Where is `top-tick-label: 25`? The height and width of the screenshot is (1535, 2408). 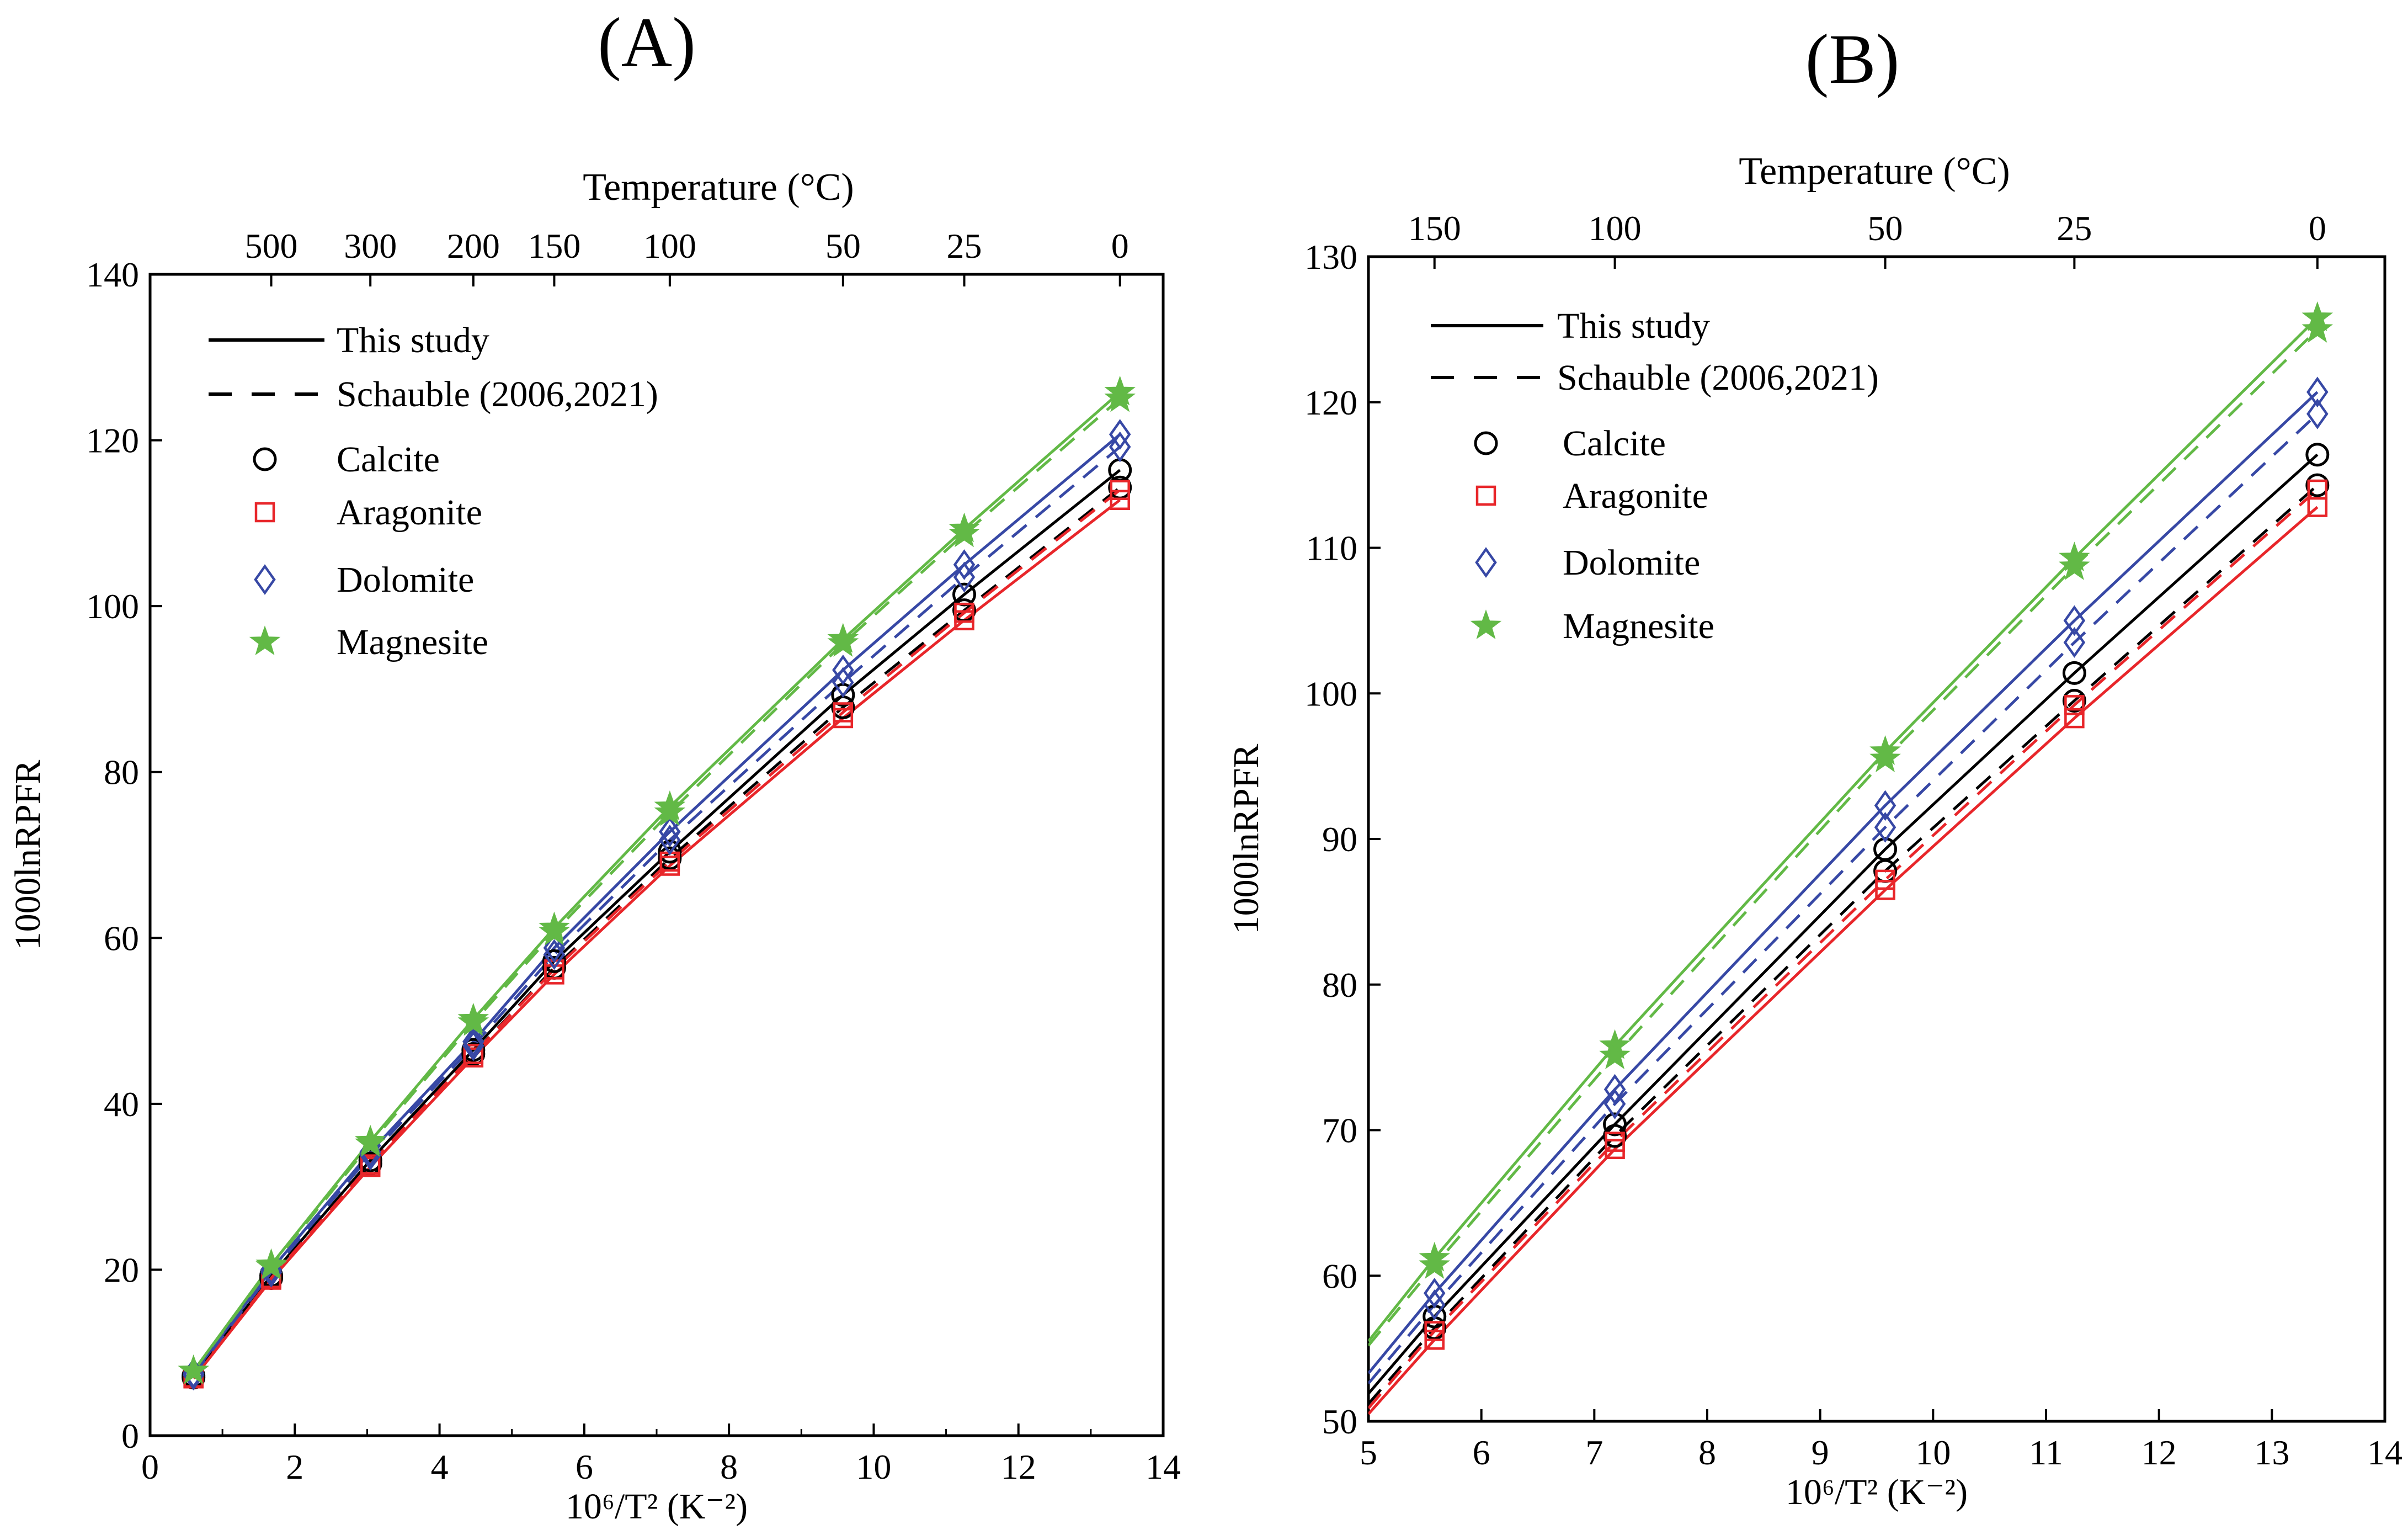
top-tick-label: 25 is located at coordinates (2074, 229).